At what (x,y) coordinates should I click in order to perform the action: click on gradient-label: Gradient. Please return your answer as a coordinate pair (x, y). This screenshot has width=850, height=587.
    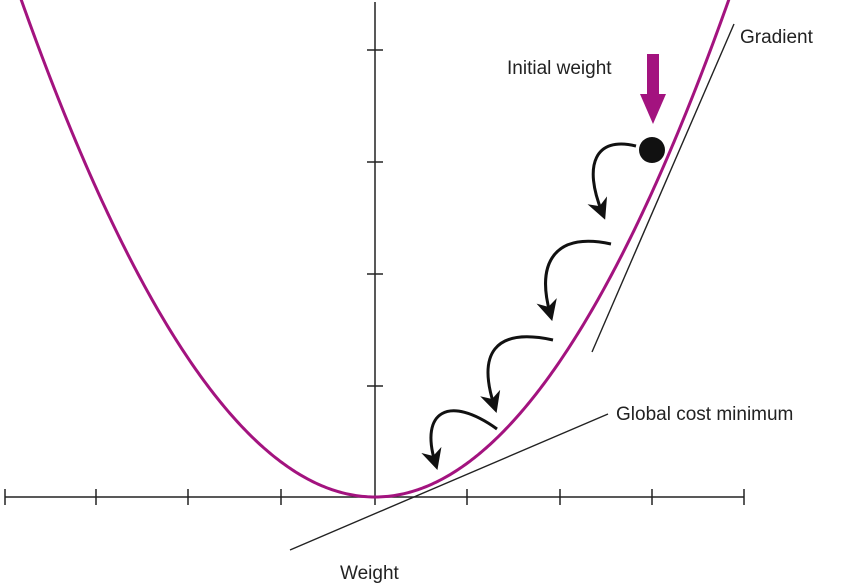
    Looking at the image, I should click on (777, 37).